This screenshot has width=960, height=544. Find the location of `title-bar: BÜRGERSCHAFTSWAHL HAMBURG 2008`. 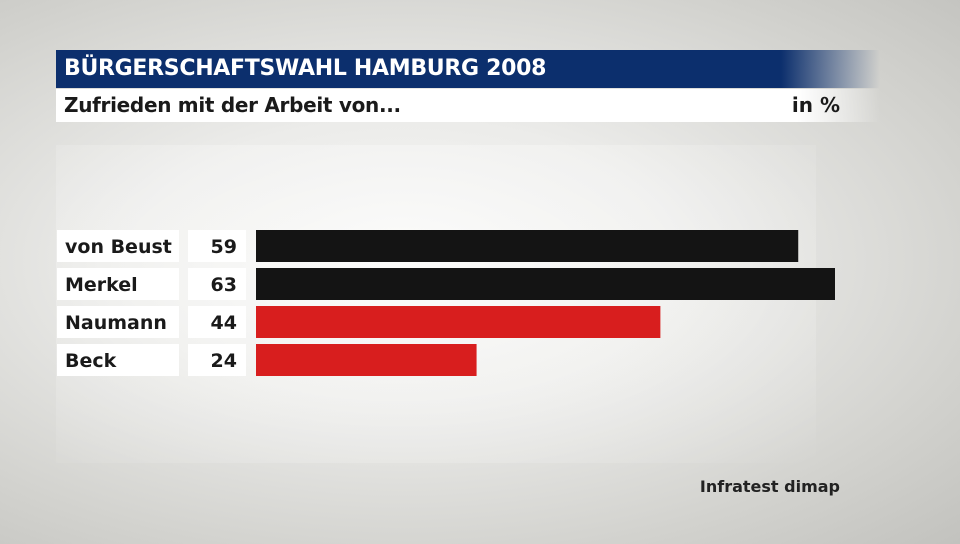

title-bar: BÜRGERSCHAFTSWAHL HAMBURG 2008 is located at coordinates (468, 69).